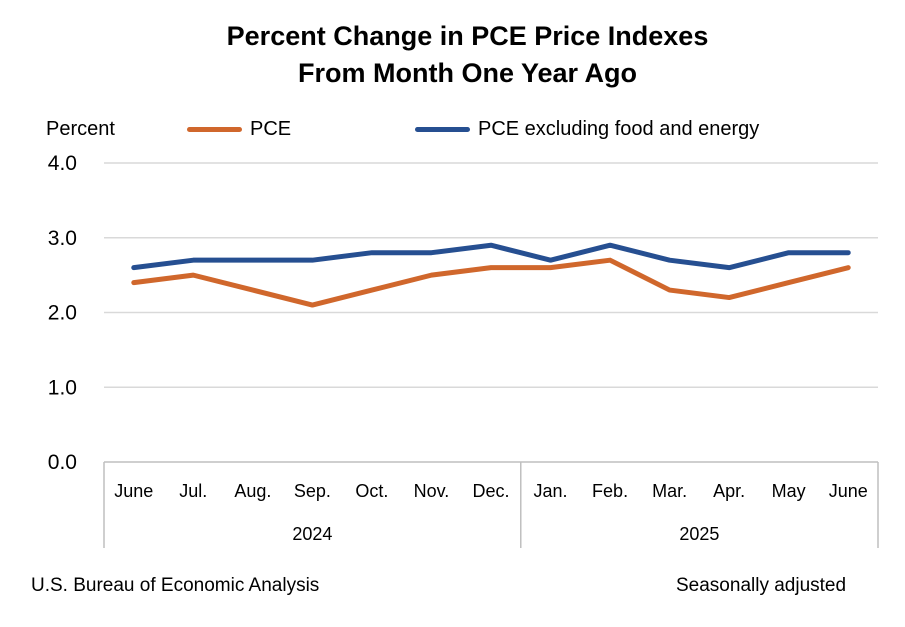  What do you see at coordinates (669, 491) in the screenshot?
I see `x-tick-label-9: Mar.` at bounding box center [669, 491].